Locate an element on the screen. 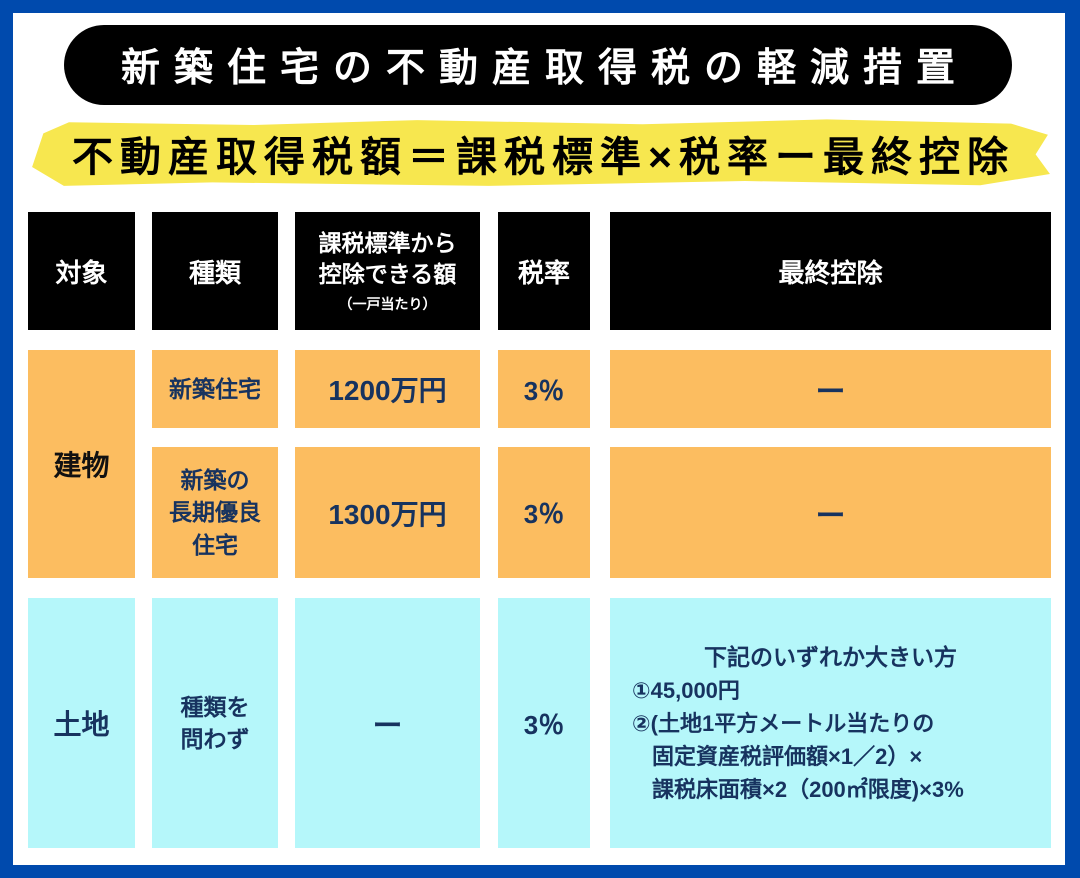 The width and height of the screenshot is (1080, 878). land-deduction: ー is located at coordinates (387, 726).